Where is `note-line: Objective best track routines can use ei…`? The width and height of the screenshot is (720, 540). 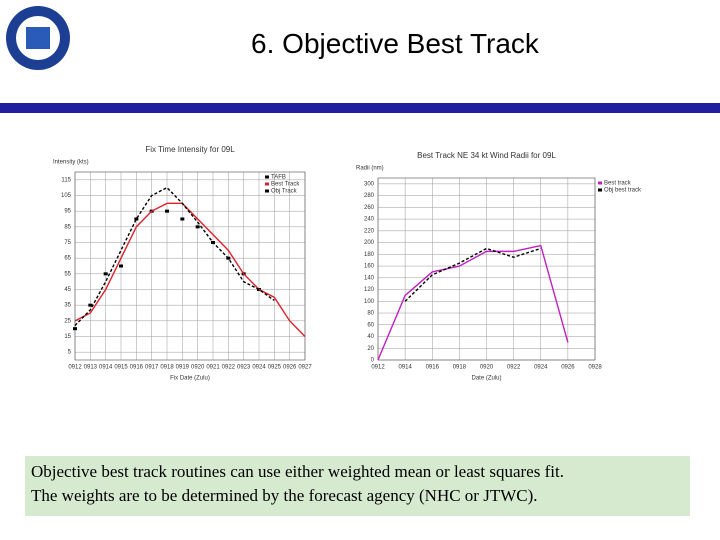 note-line: Objective best track routines can use ei… is located at coordinates (297, 471).